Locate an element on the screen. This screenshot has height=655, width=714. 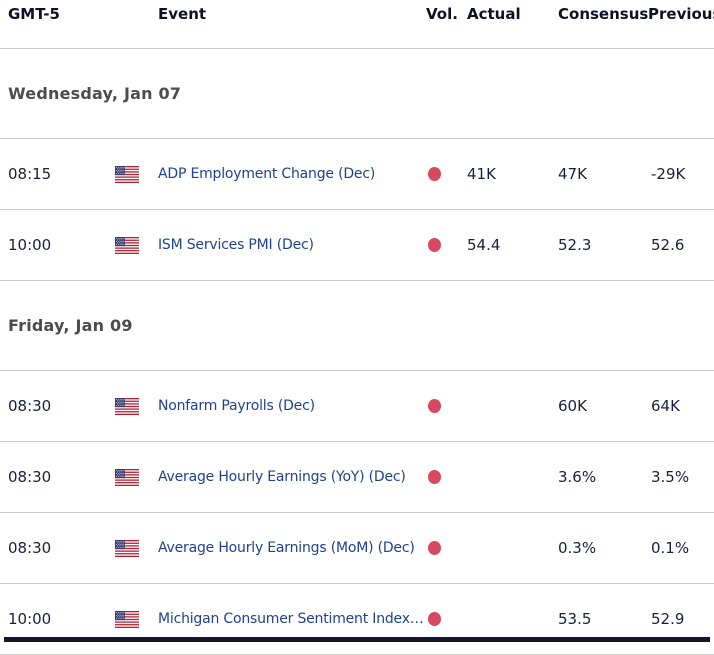
column-header-actual: Actual is located at coordinates (494, 14).